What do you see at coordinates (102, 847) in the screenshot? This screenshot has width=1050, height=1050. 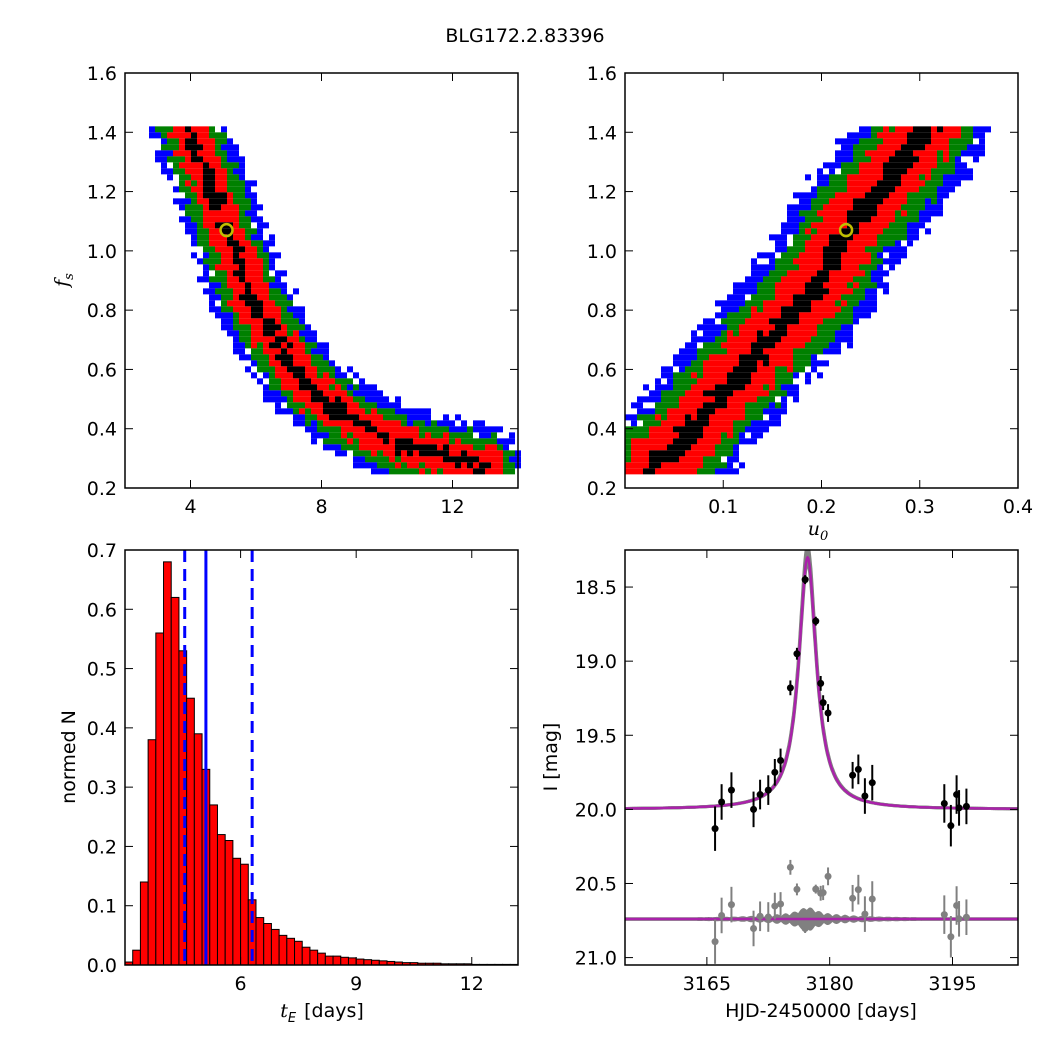 I see `te-histogram-y-tick-label: 0.2` at bounding box center [102, 847].